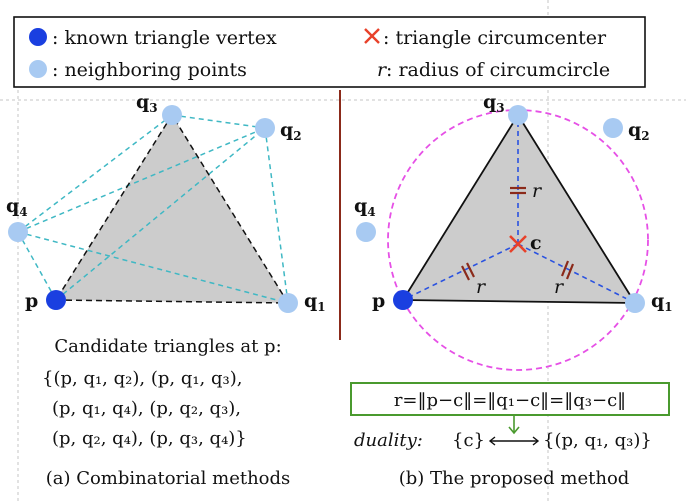 The height and width of the screenshot is (502, 686). What do you see at coordinates (146, 408) in the screenshot?
I see `candidates-line-2: (p, q₁, q₄), (p, q₂, q₃),` at bounding box center [146, 408].